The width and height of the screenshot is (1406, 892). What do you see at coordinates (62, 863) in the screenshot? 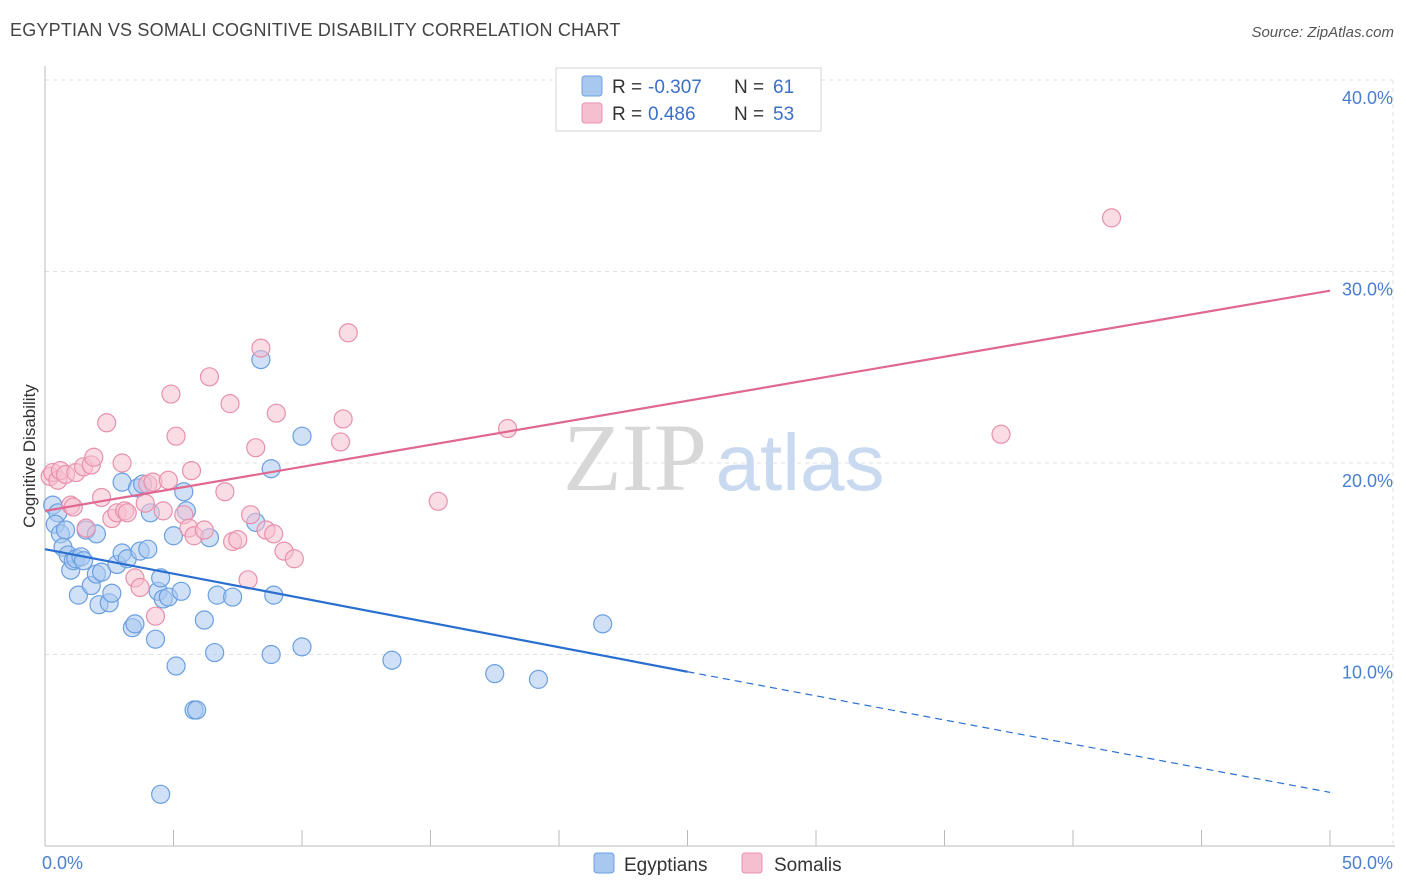
I see `x-tick-label-0: 0.0%` at bounding box center [62, 863].